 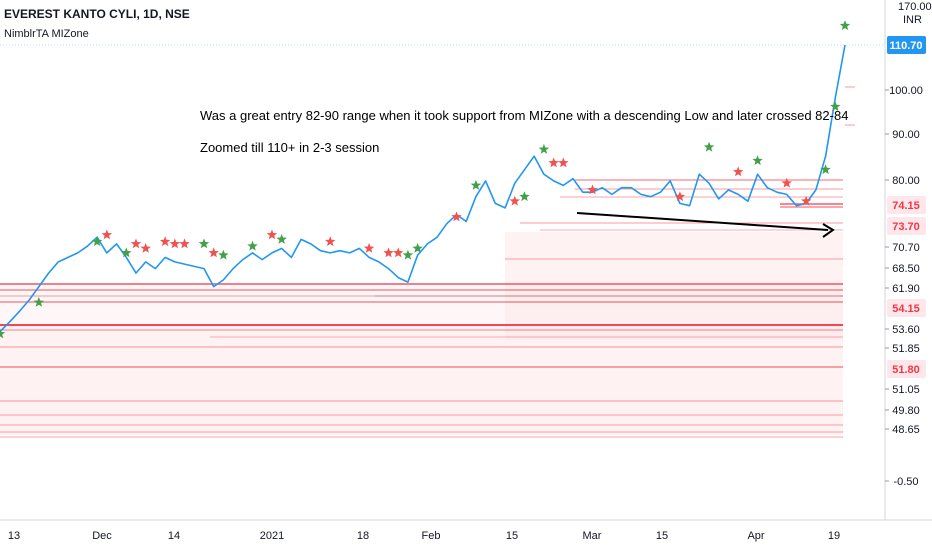 I want to click on x-tick-label: 19, so click(x=834, y=536).